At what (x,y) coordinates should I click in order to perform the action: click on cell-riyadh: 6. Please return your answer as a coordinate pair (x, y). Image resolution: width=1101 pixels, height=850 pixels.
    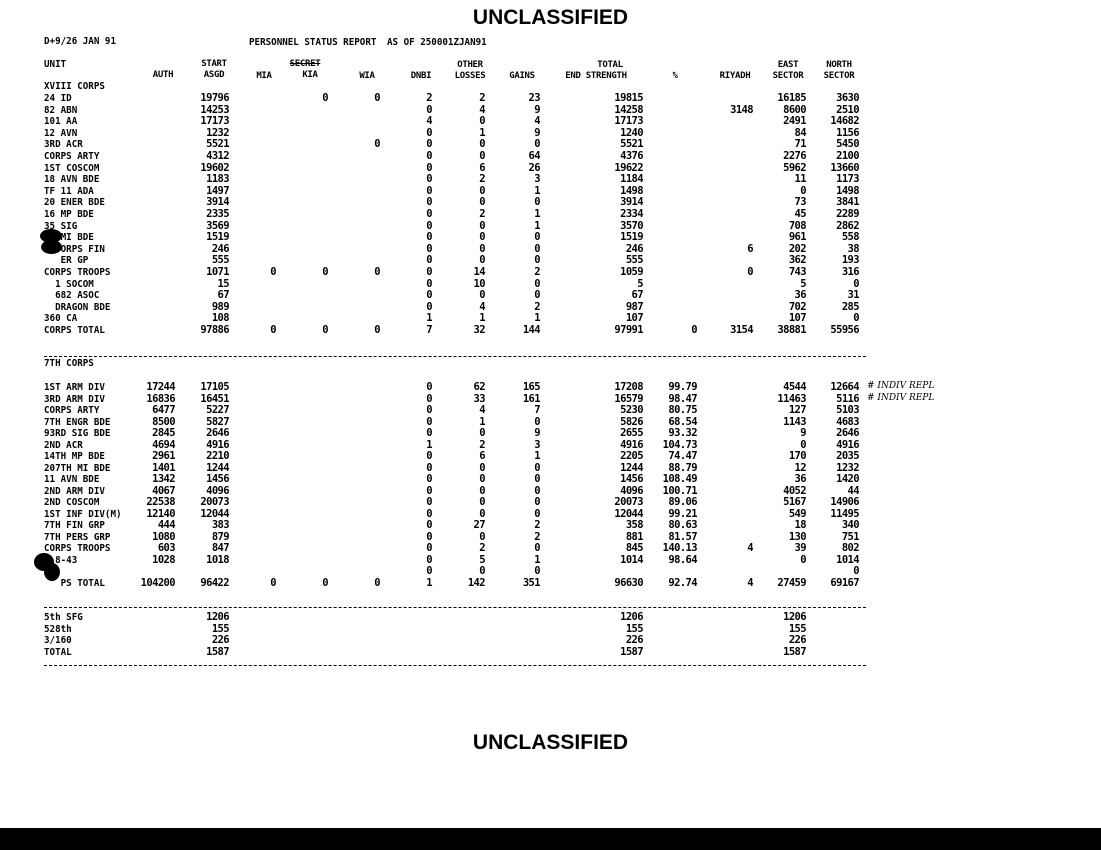
    Looking at the image, I should click on (750, 248).